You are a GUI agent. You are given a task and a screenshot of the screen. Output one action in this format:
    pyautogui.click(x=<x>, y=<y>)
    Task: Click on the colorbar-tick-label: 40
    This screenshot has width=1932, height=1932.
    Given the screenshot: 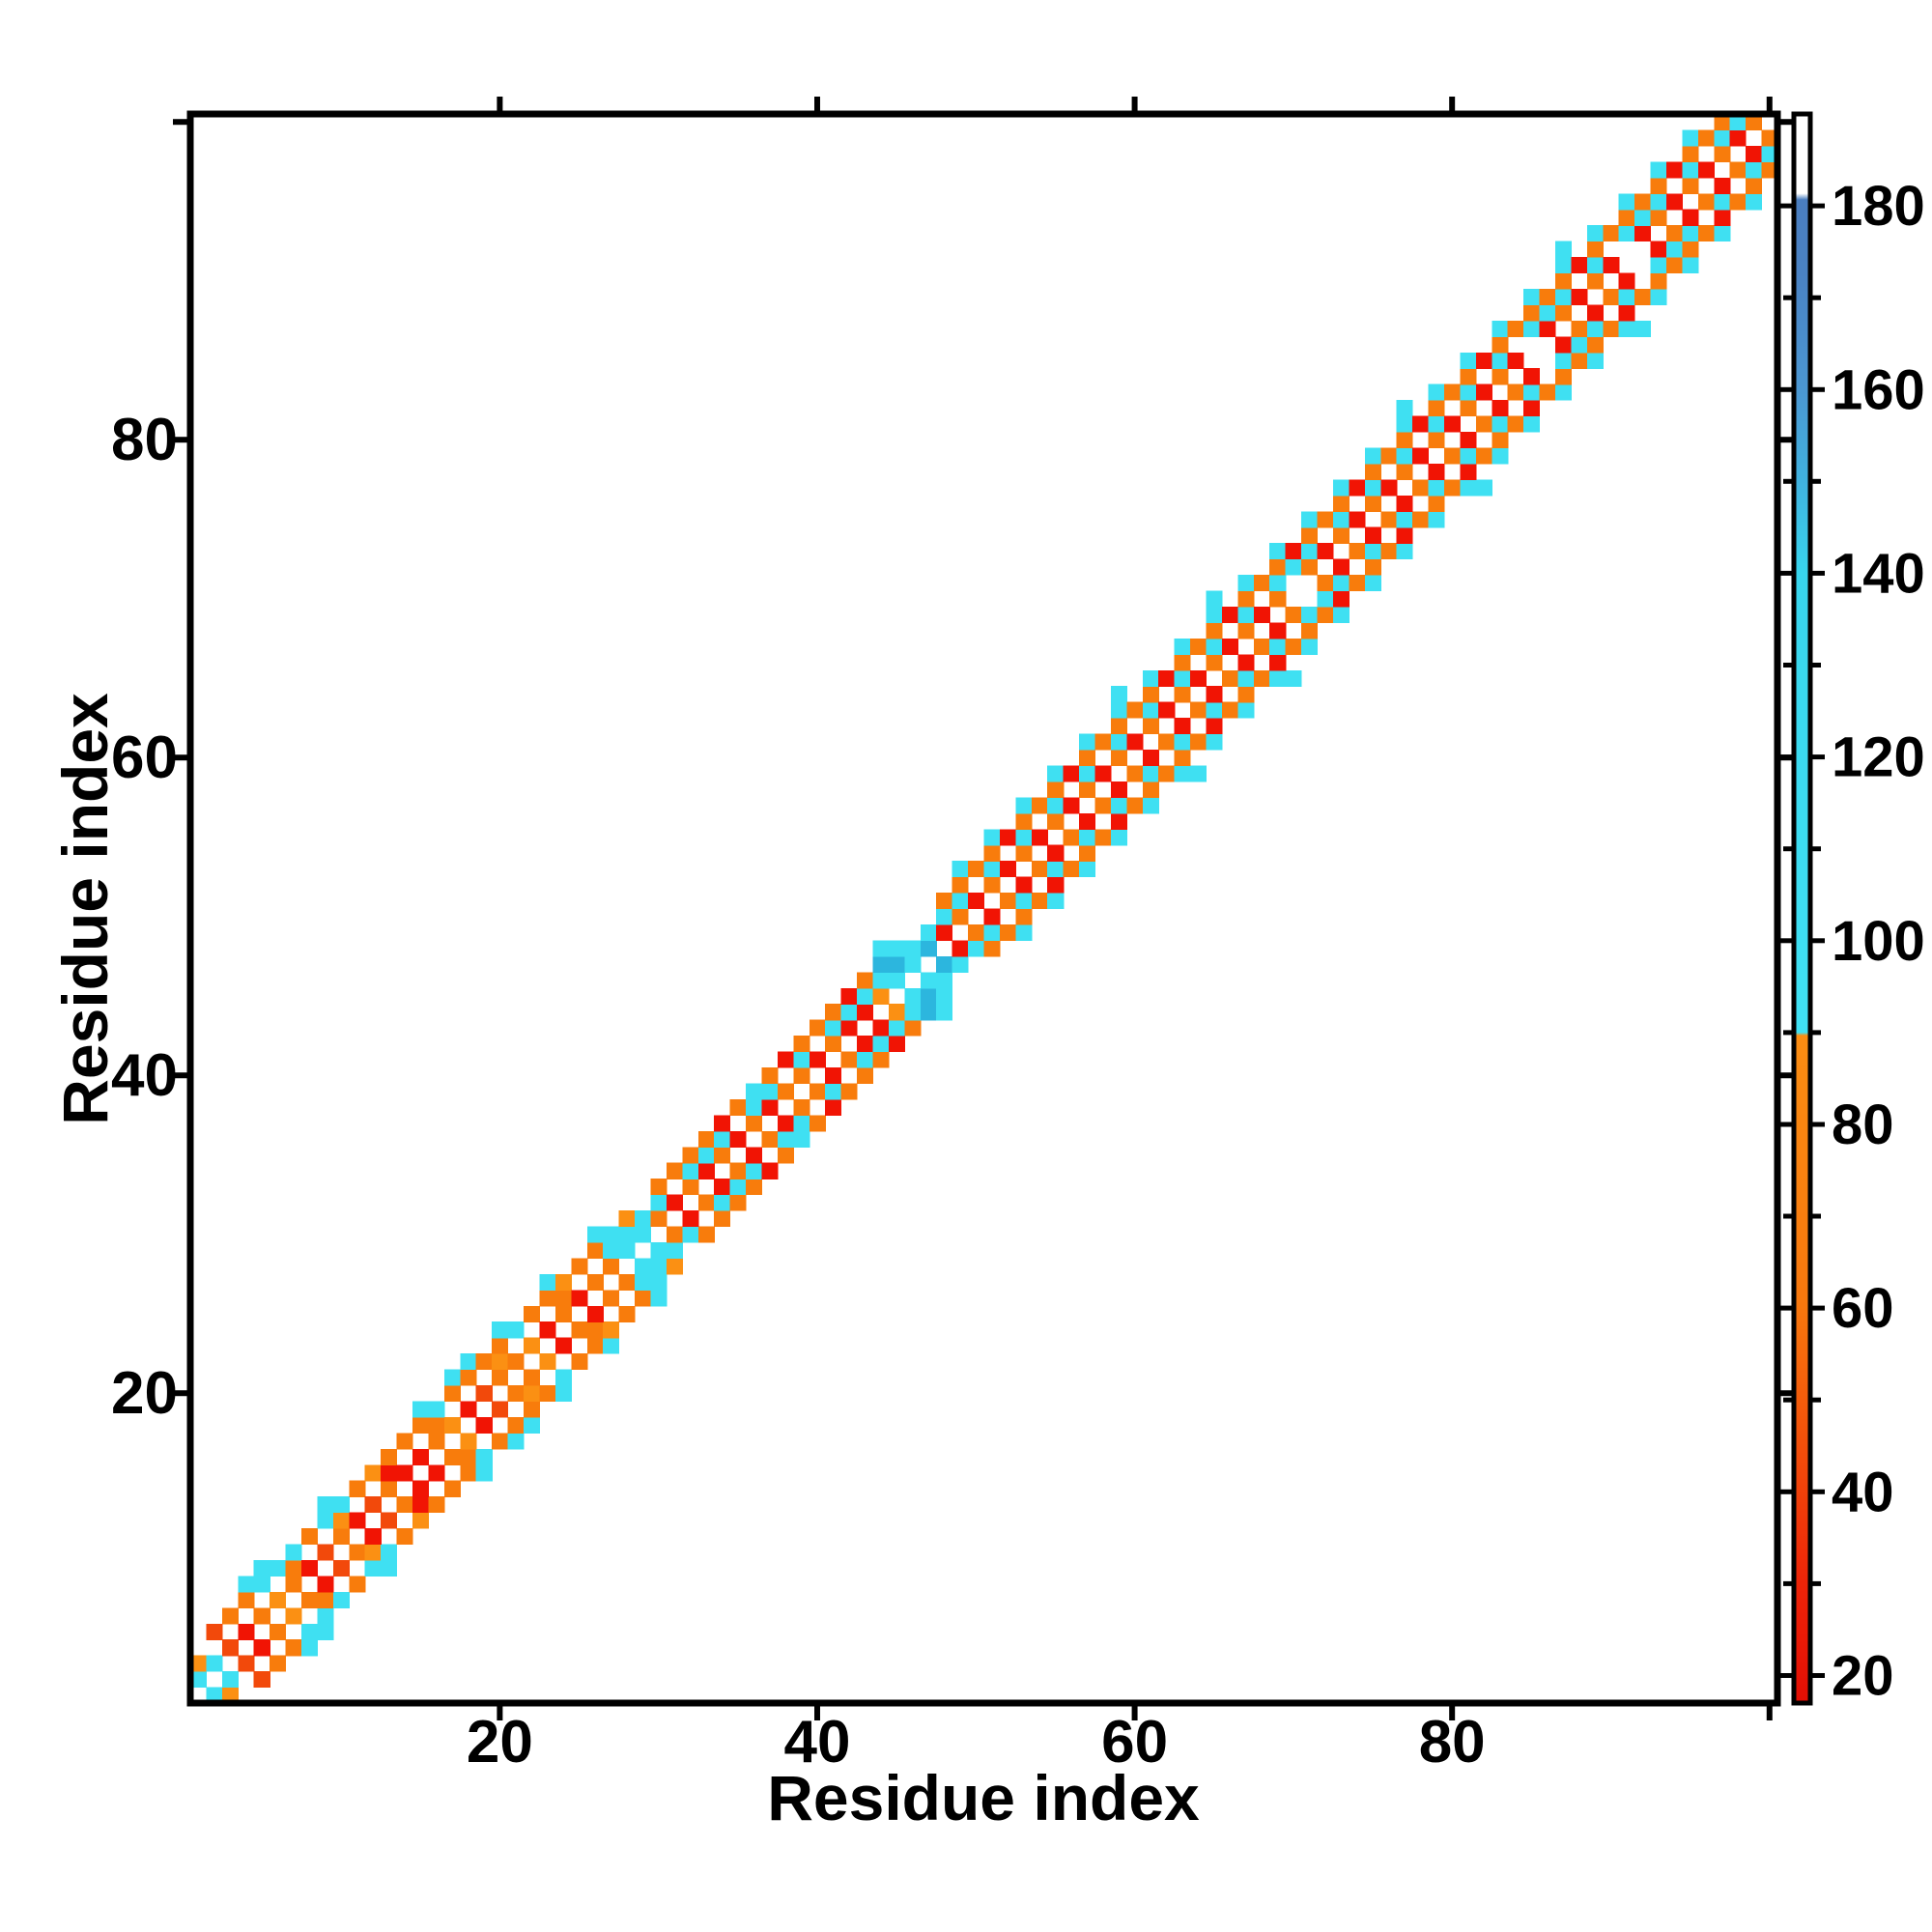 What is the action you would take?
    pyautogui.click(x=1863, y=1492)
    